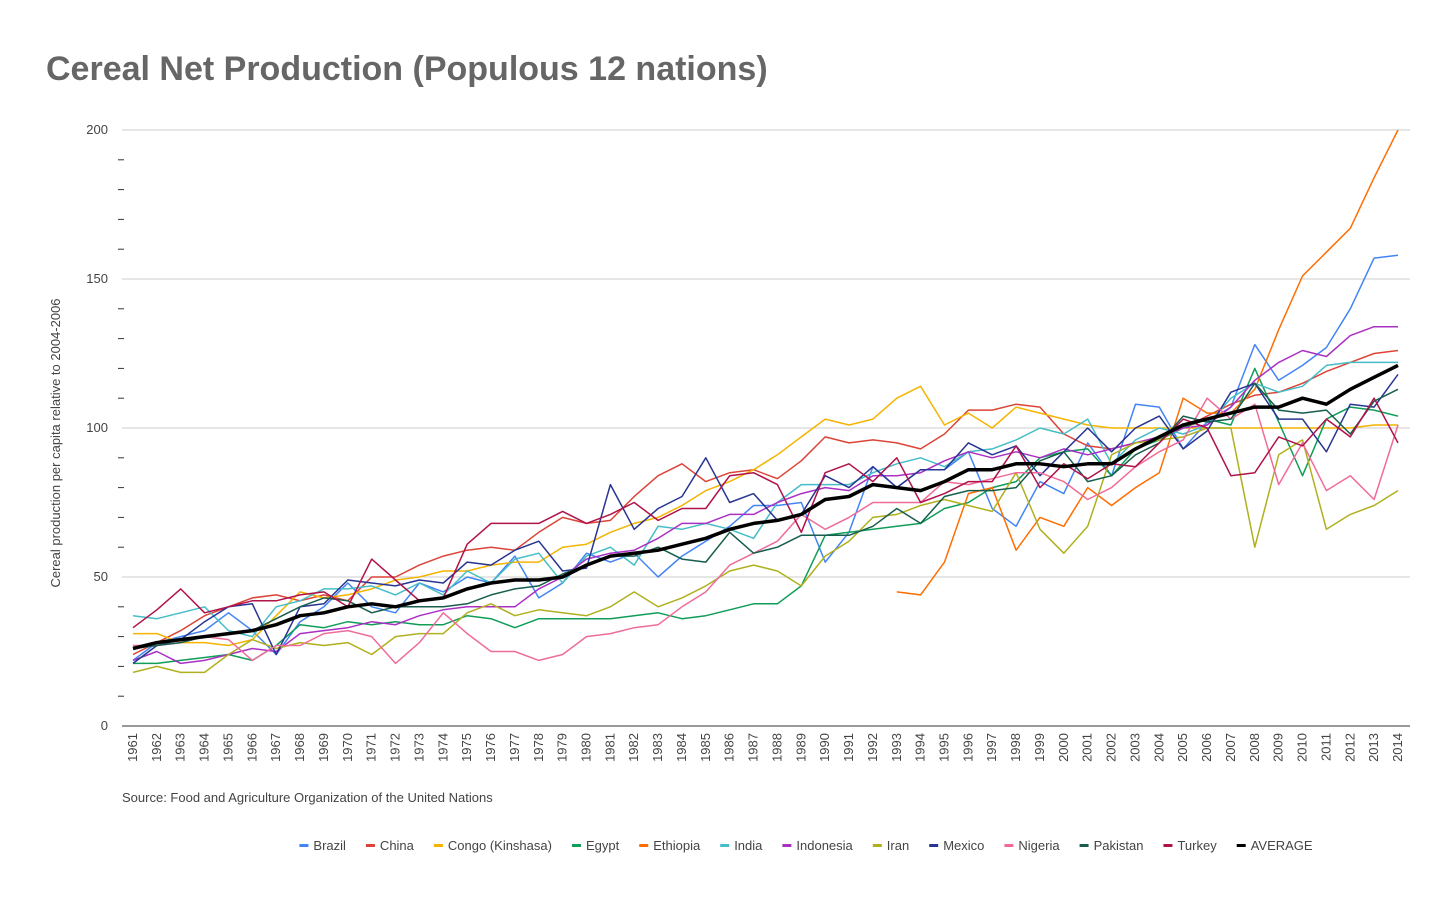  I want to click on x-tick-label: 1970, so click(347, 747).